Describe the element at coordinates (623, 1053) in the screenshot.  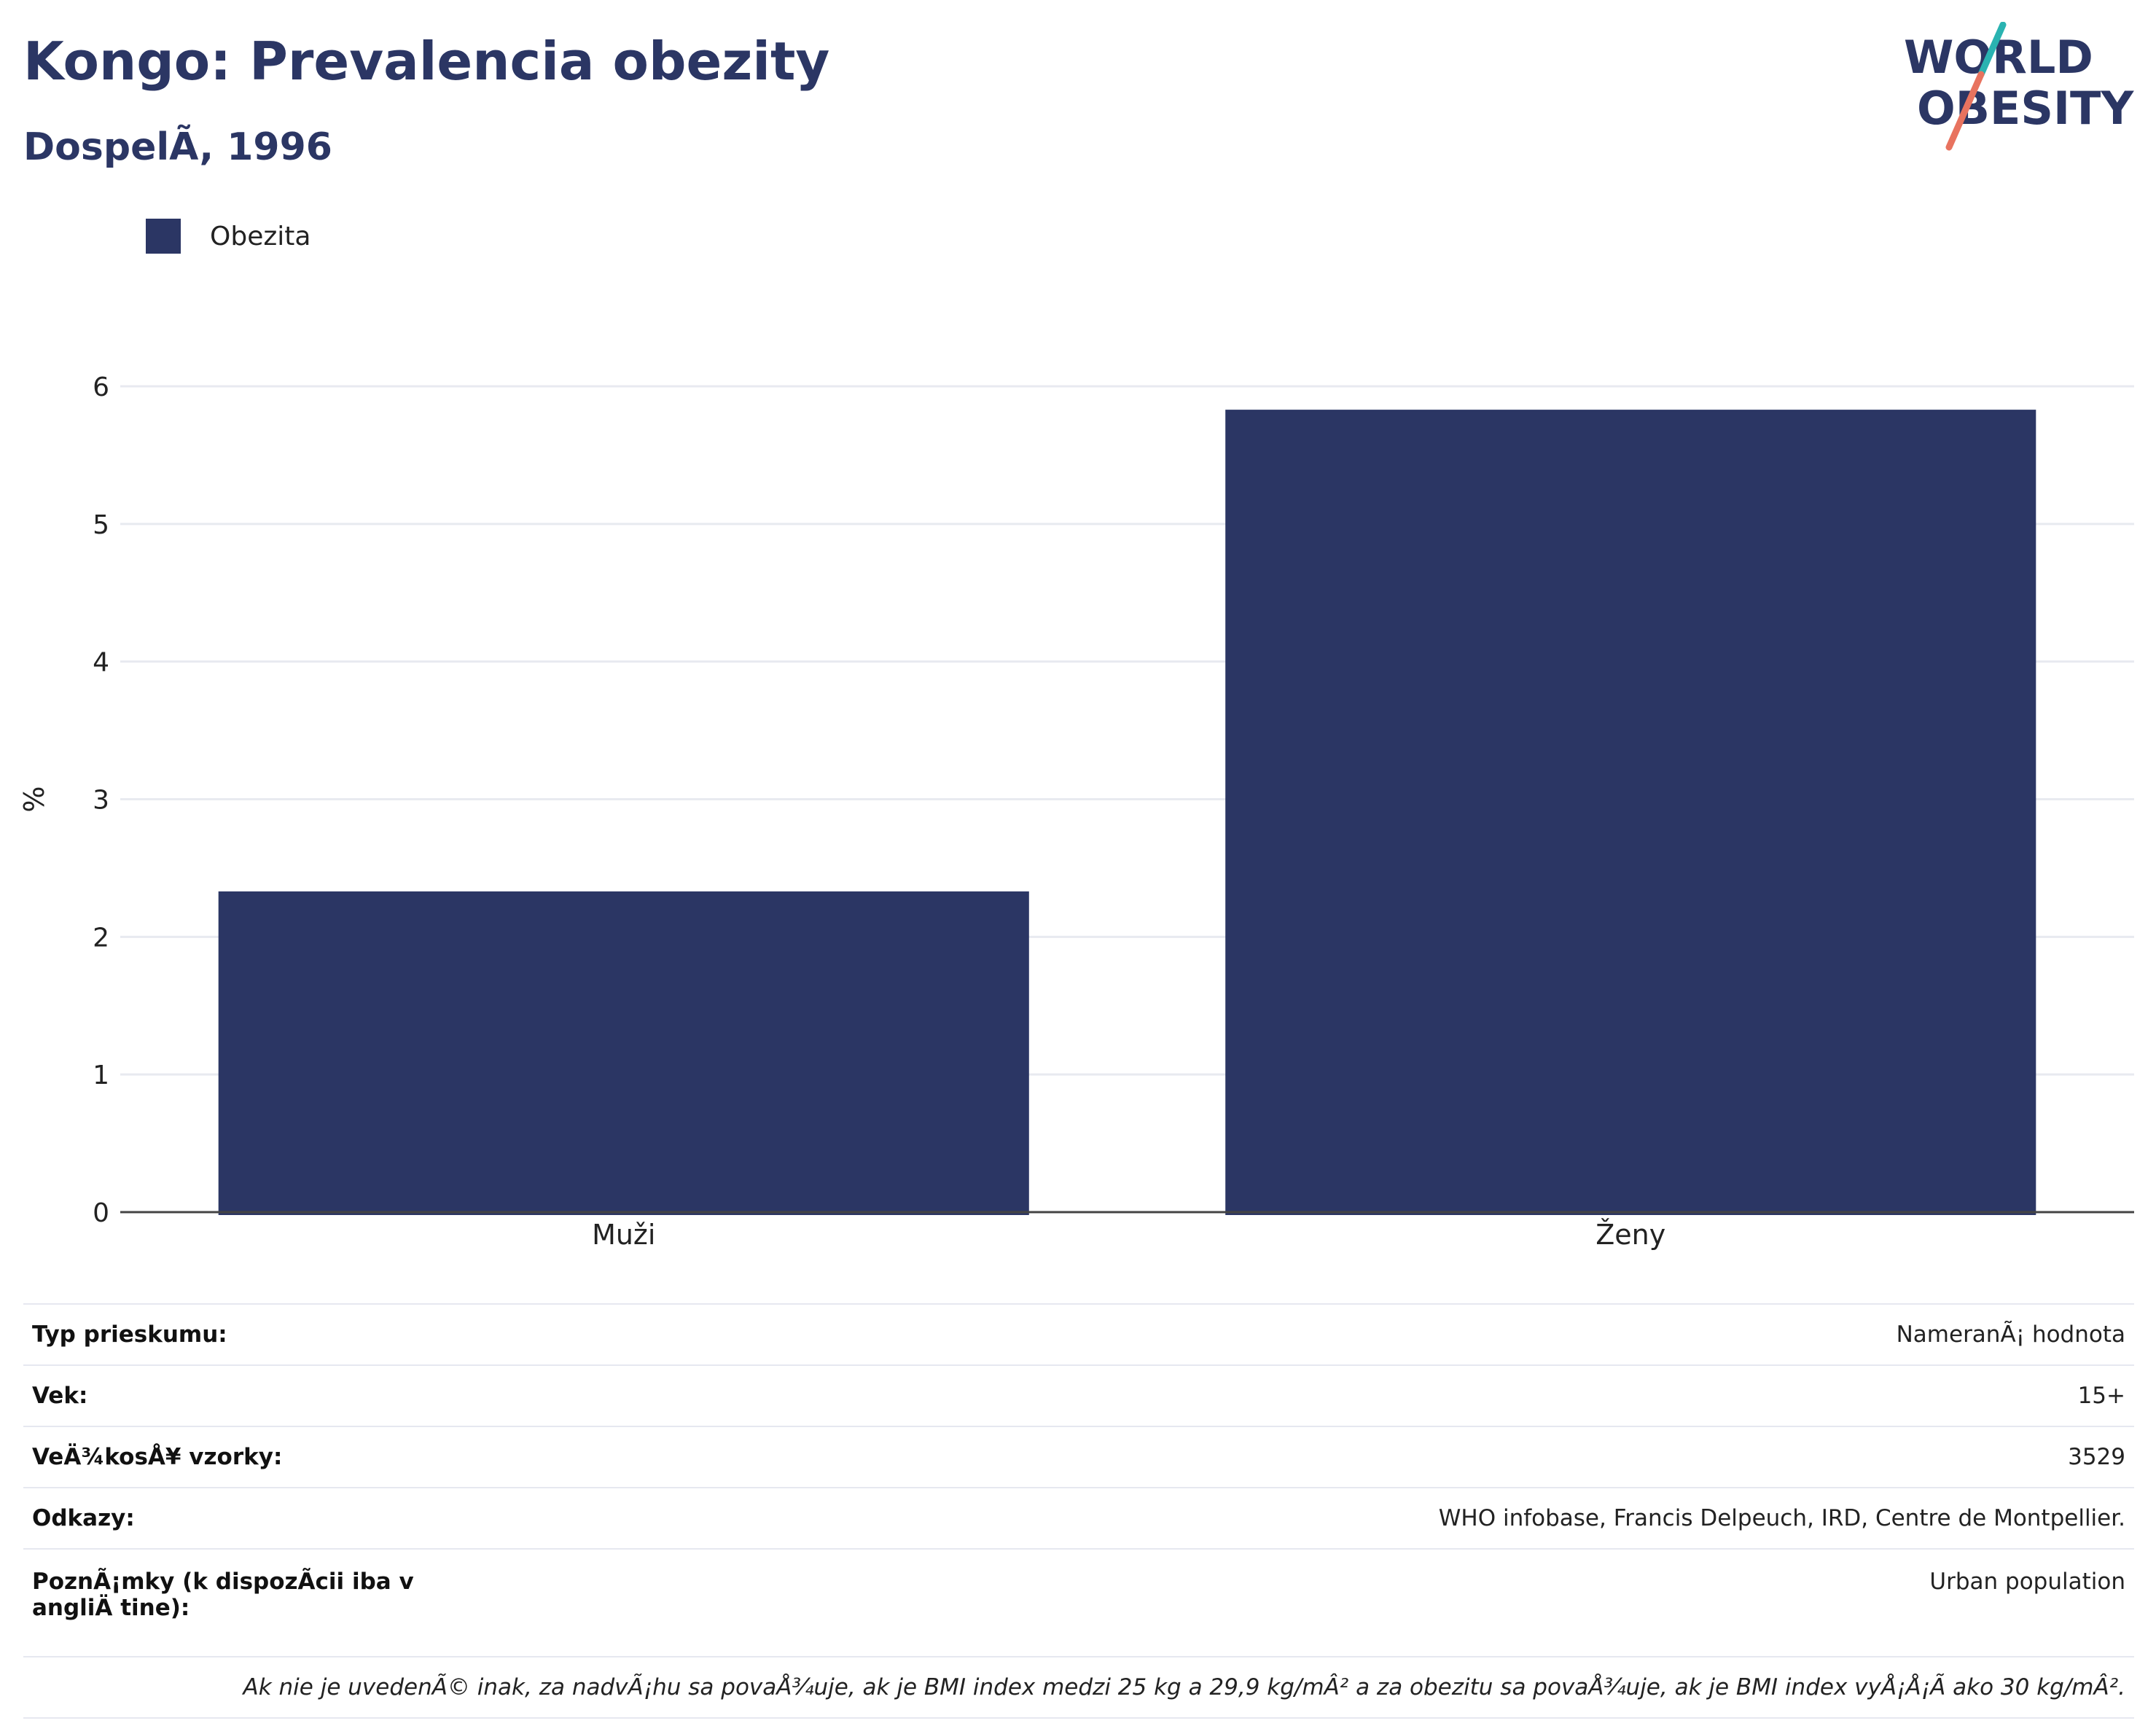
I see `bar-men` at that location.